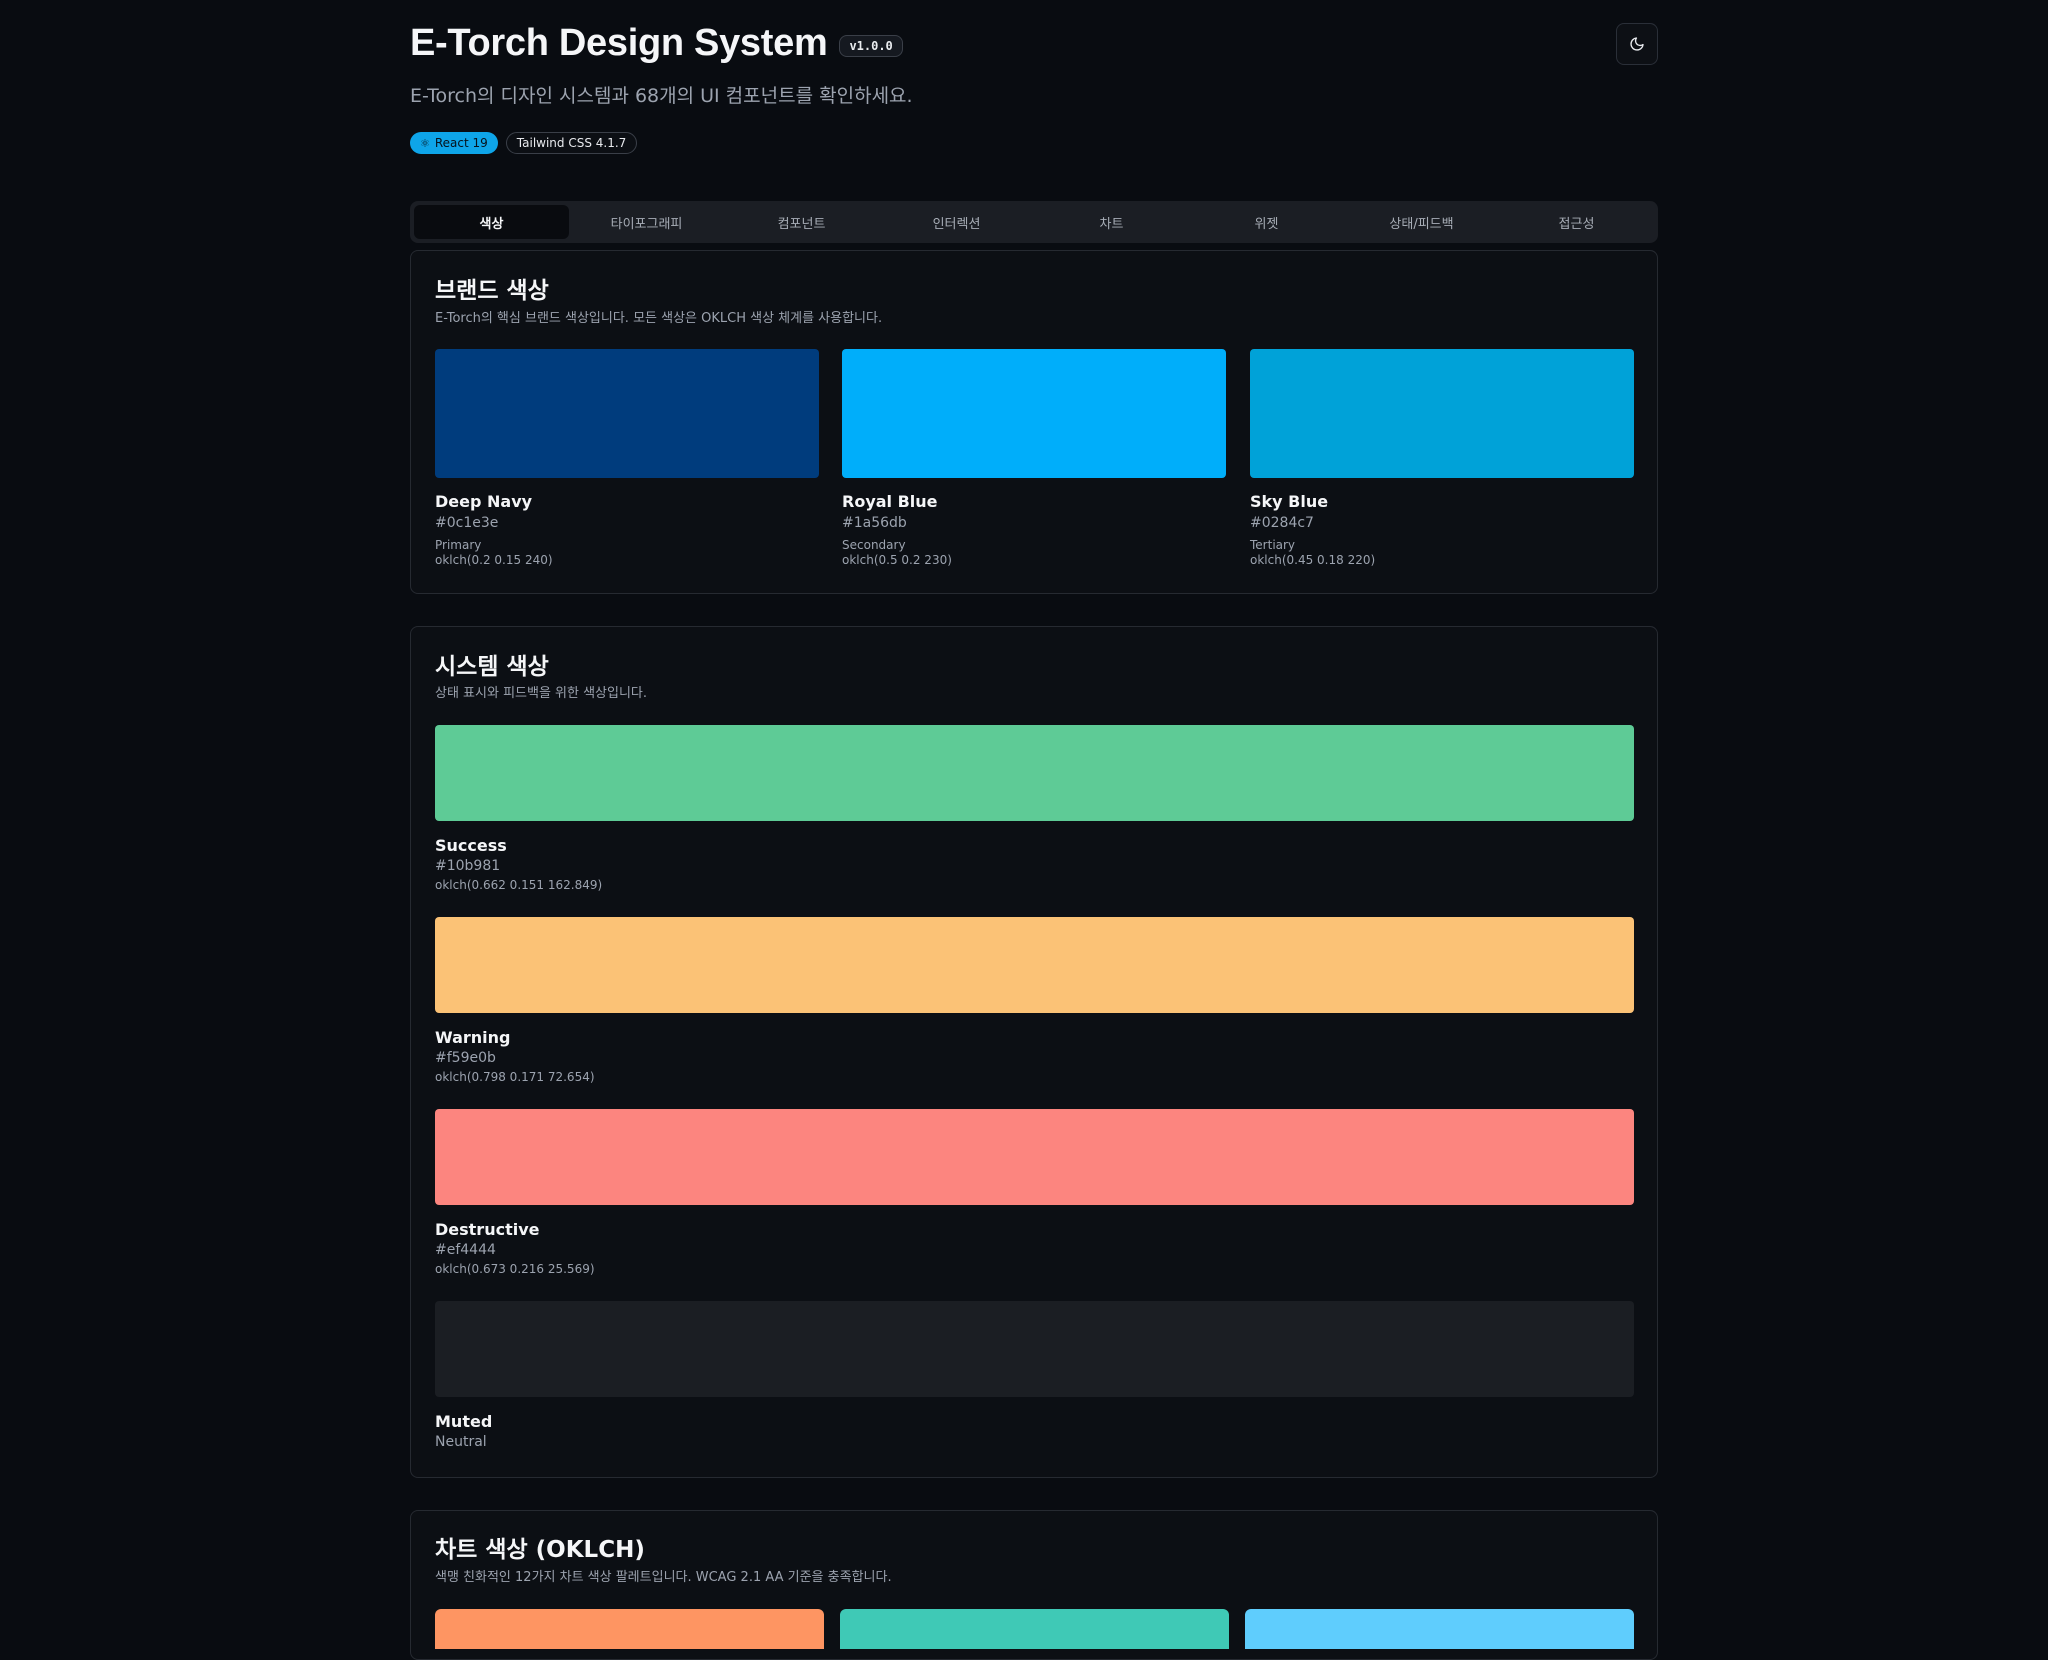  What do you see at coordinates (801, 224) in the screenshot?
I see `tab-components: 컴포넌트` at bounding box center [801, 224].